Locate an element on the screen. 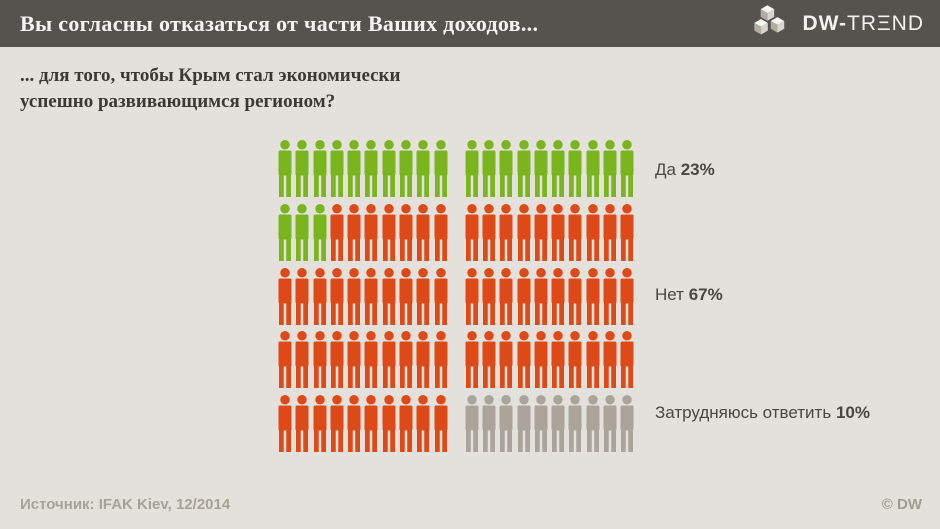 The height and width of the screenshot is (529, 940). source-note: Источник: IFAK Kiev, 12/2014 is located at coordinates (125, 504).